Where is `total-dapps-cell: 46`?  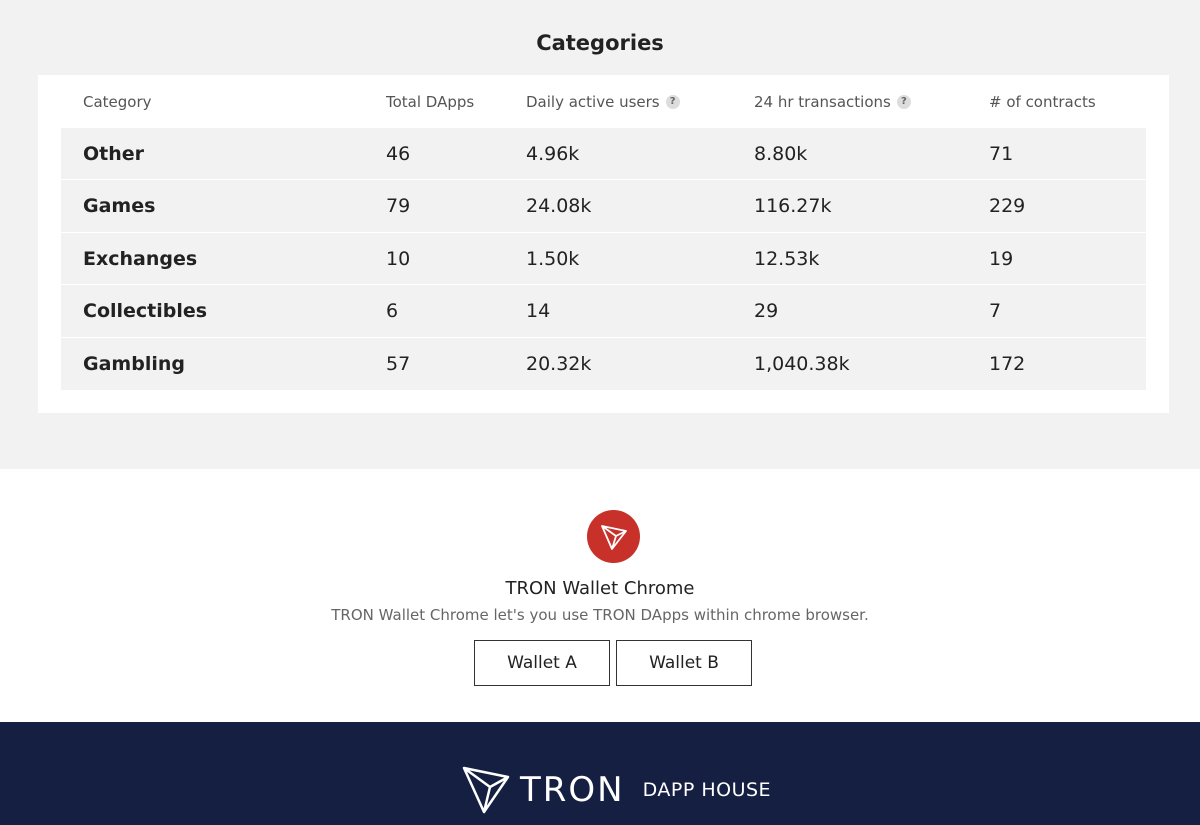 total-dapps-cell: 46 is located at coordinates (398, 154).